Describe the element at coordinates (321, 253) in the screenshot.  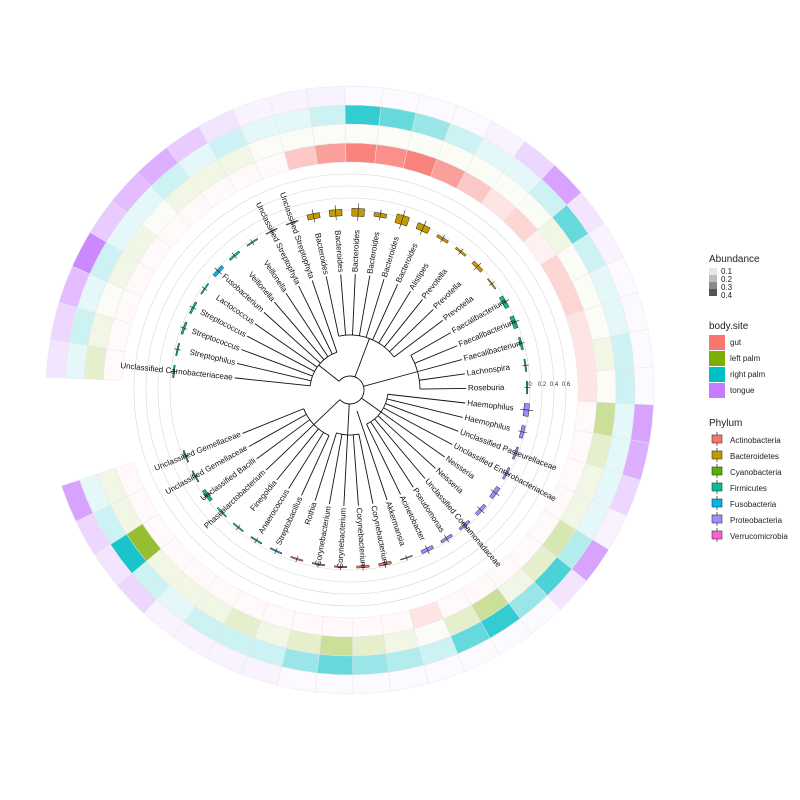
I see `tip-label-10: Bacteroides` at that location.